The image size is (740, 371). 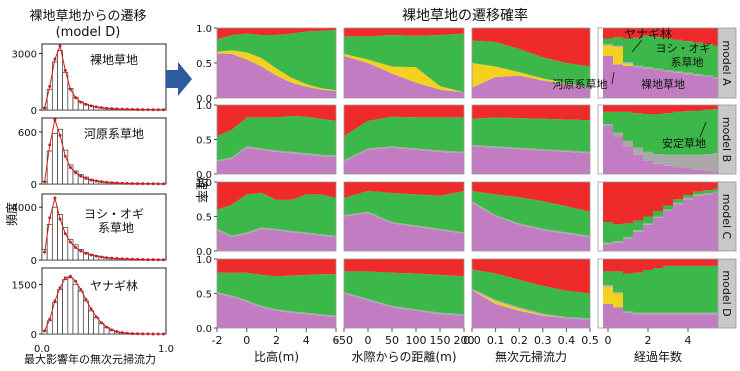 What do you see at coordinates (727, 293) in the screenshot?
I see `row-strip: model D` at bounding box center [727, 293].